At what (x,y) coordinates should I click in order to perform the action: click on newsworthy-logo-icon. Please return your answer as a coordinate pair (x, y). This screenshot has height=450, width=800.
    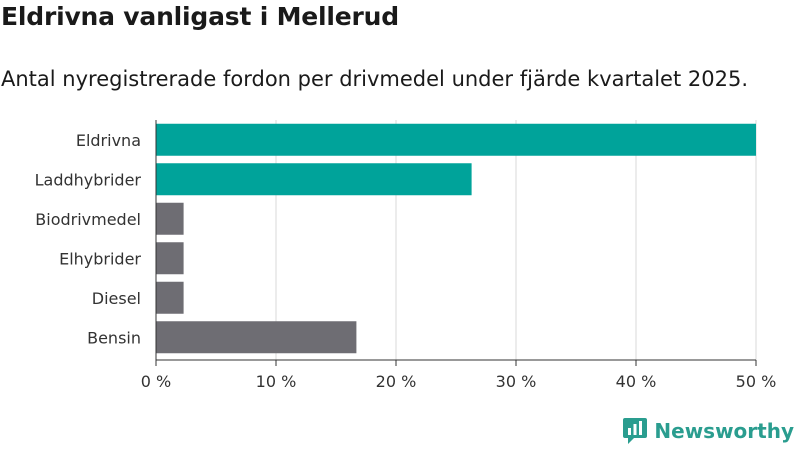
    Looking at the image, I should click on (635, 431).